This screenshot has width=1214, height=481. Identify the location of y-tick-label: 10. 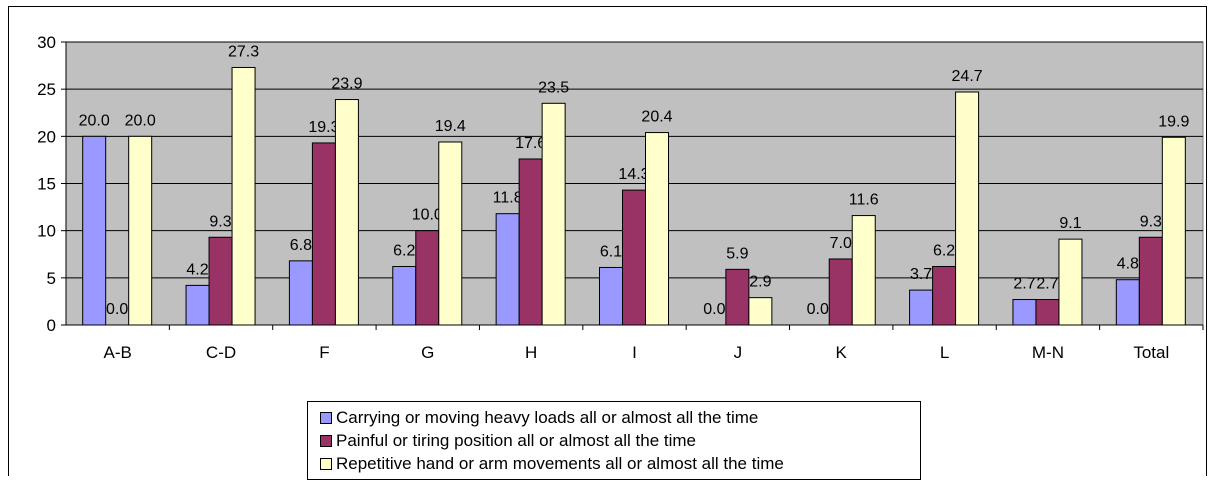
(46, 231).